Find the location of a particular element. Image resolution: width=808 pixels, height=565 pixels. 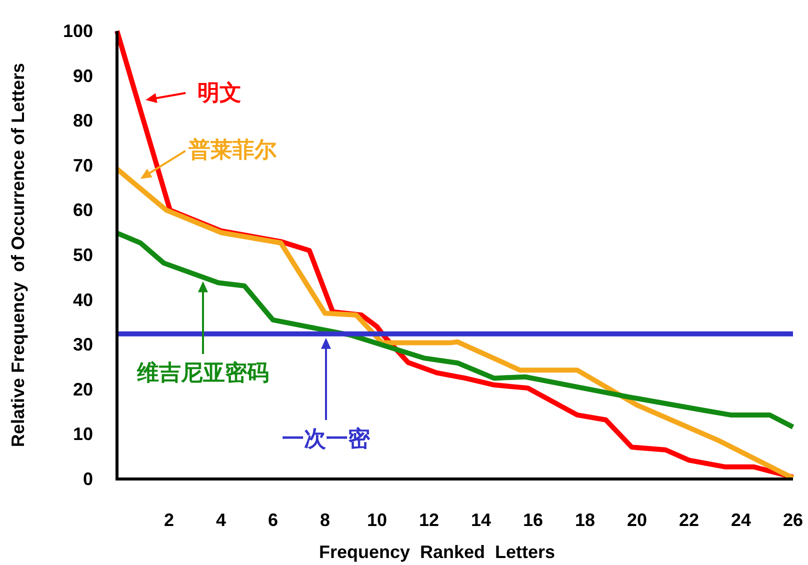

annotation: 普莱菲尔 is located at coordinates (232, 149).